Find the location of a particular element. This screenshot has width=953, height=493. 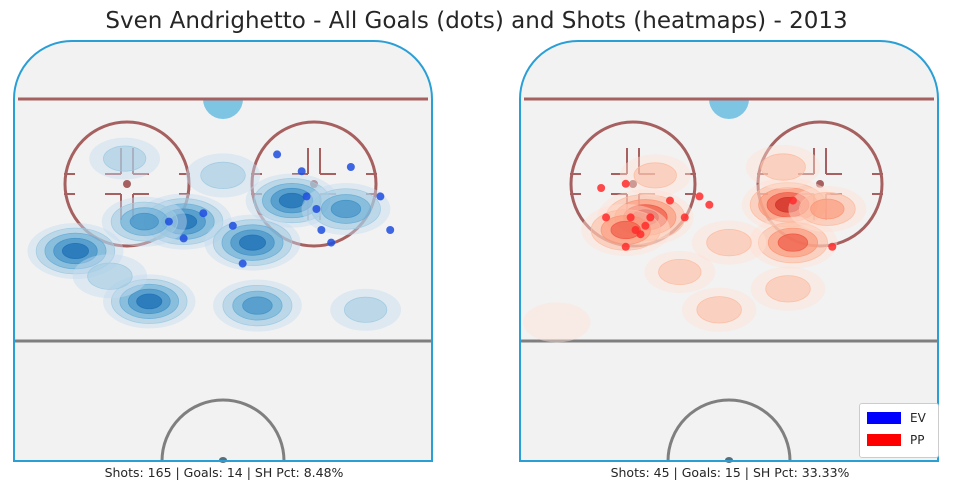

goal-crease-pp is located at coordinates (729, 109).